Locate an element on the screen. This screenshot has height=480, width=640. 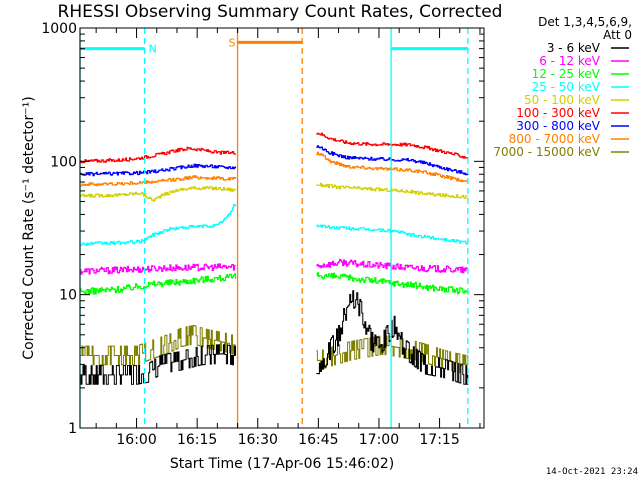
x-tick-label-2: 16:15 is located at coordinates (197, 440).